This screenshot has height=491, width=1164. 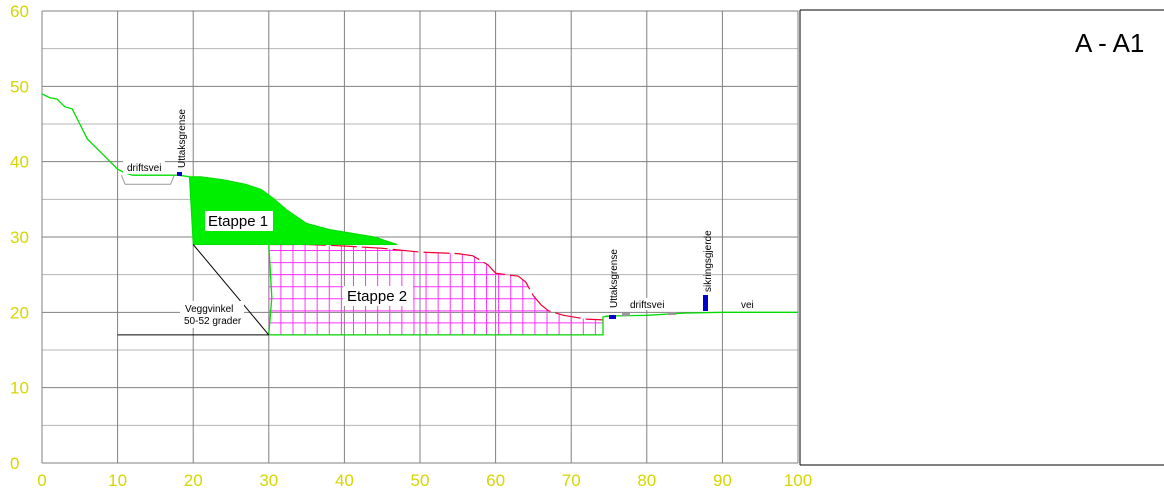 I want to click on y-tick-label: 30, so click(x=19, y=237).